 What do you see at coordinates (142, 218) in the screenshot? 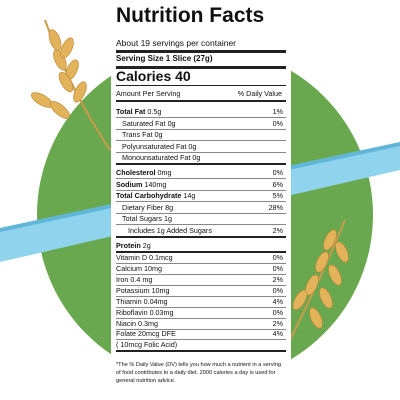
I see `nutrient-name: Total Sugars` at bounding box center [142, 218].